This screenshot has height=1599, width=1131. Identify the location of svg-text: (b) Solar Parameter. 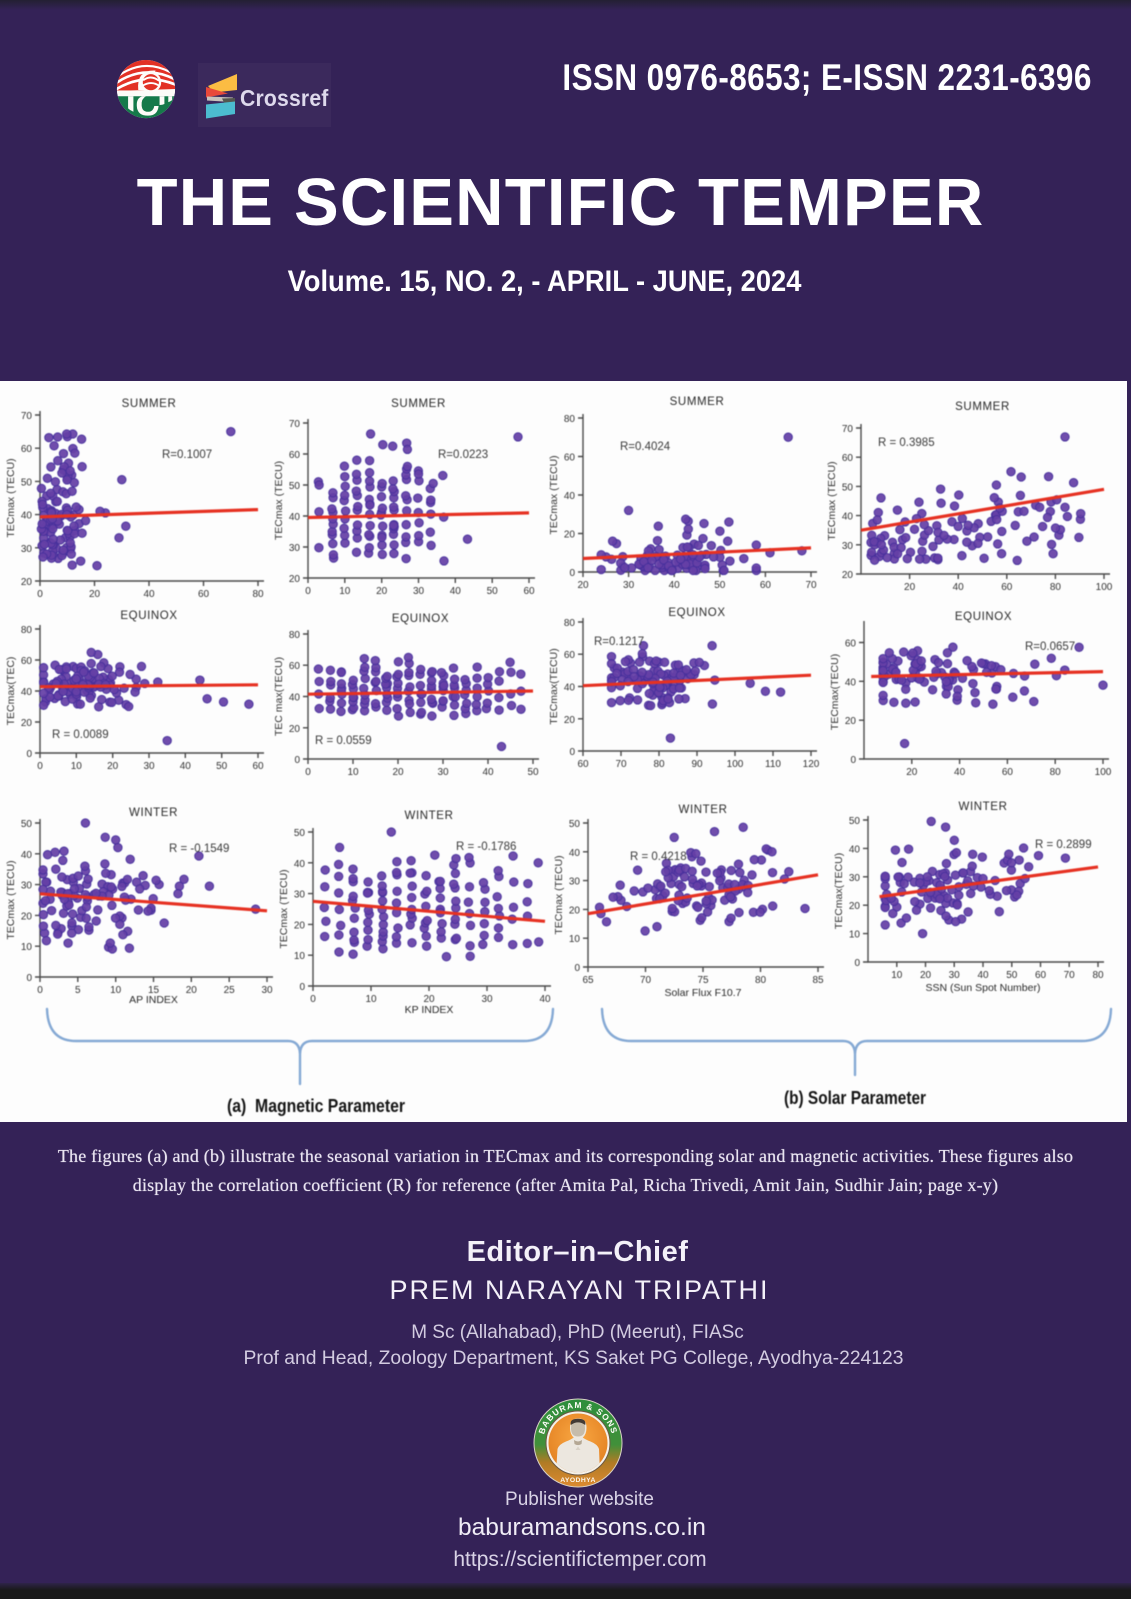
(855, 1098).